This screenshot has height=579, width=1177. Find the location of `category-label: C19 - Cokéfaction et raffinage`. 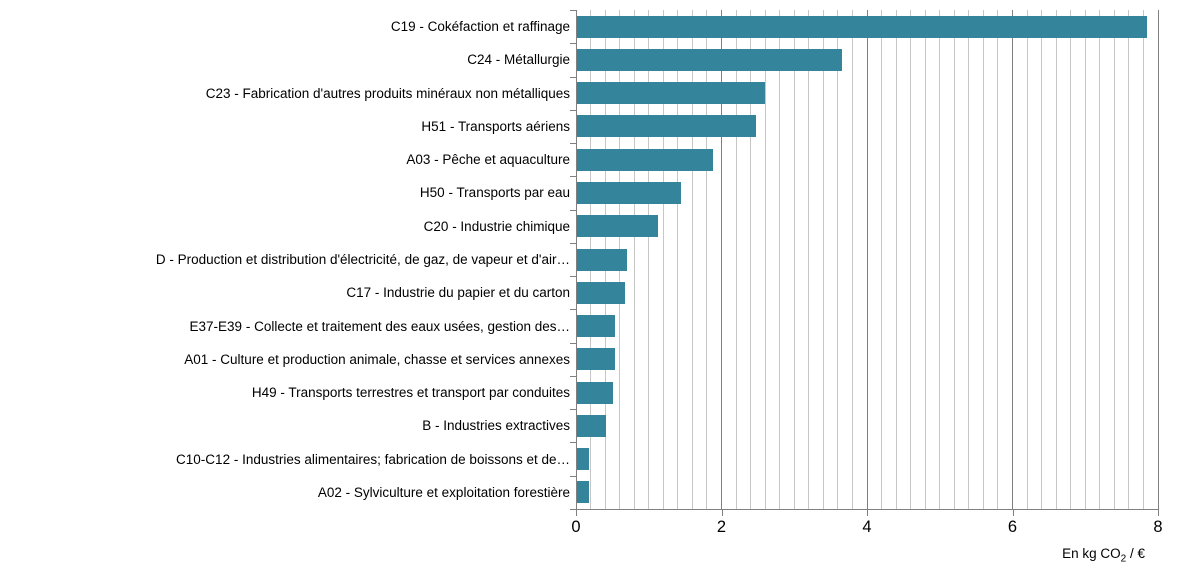

category-label: C19 - Cokéfaction et raffinage is located at coordinates (480, 27).